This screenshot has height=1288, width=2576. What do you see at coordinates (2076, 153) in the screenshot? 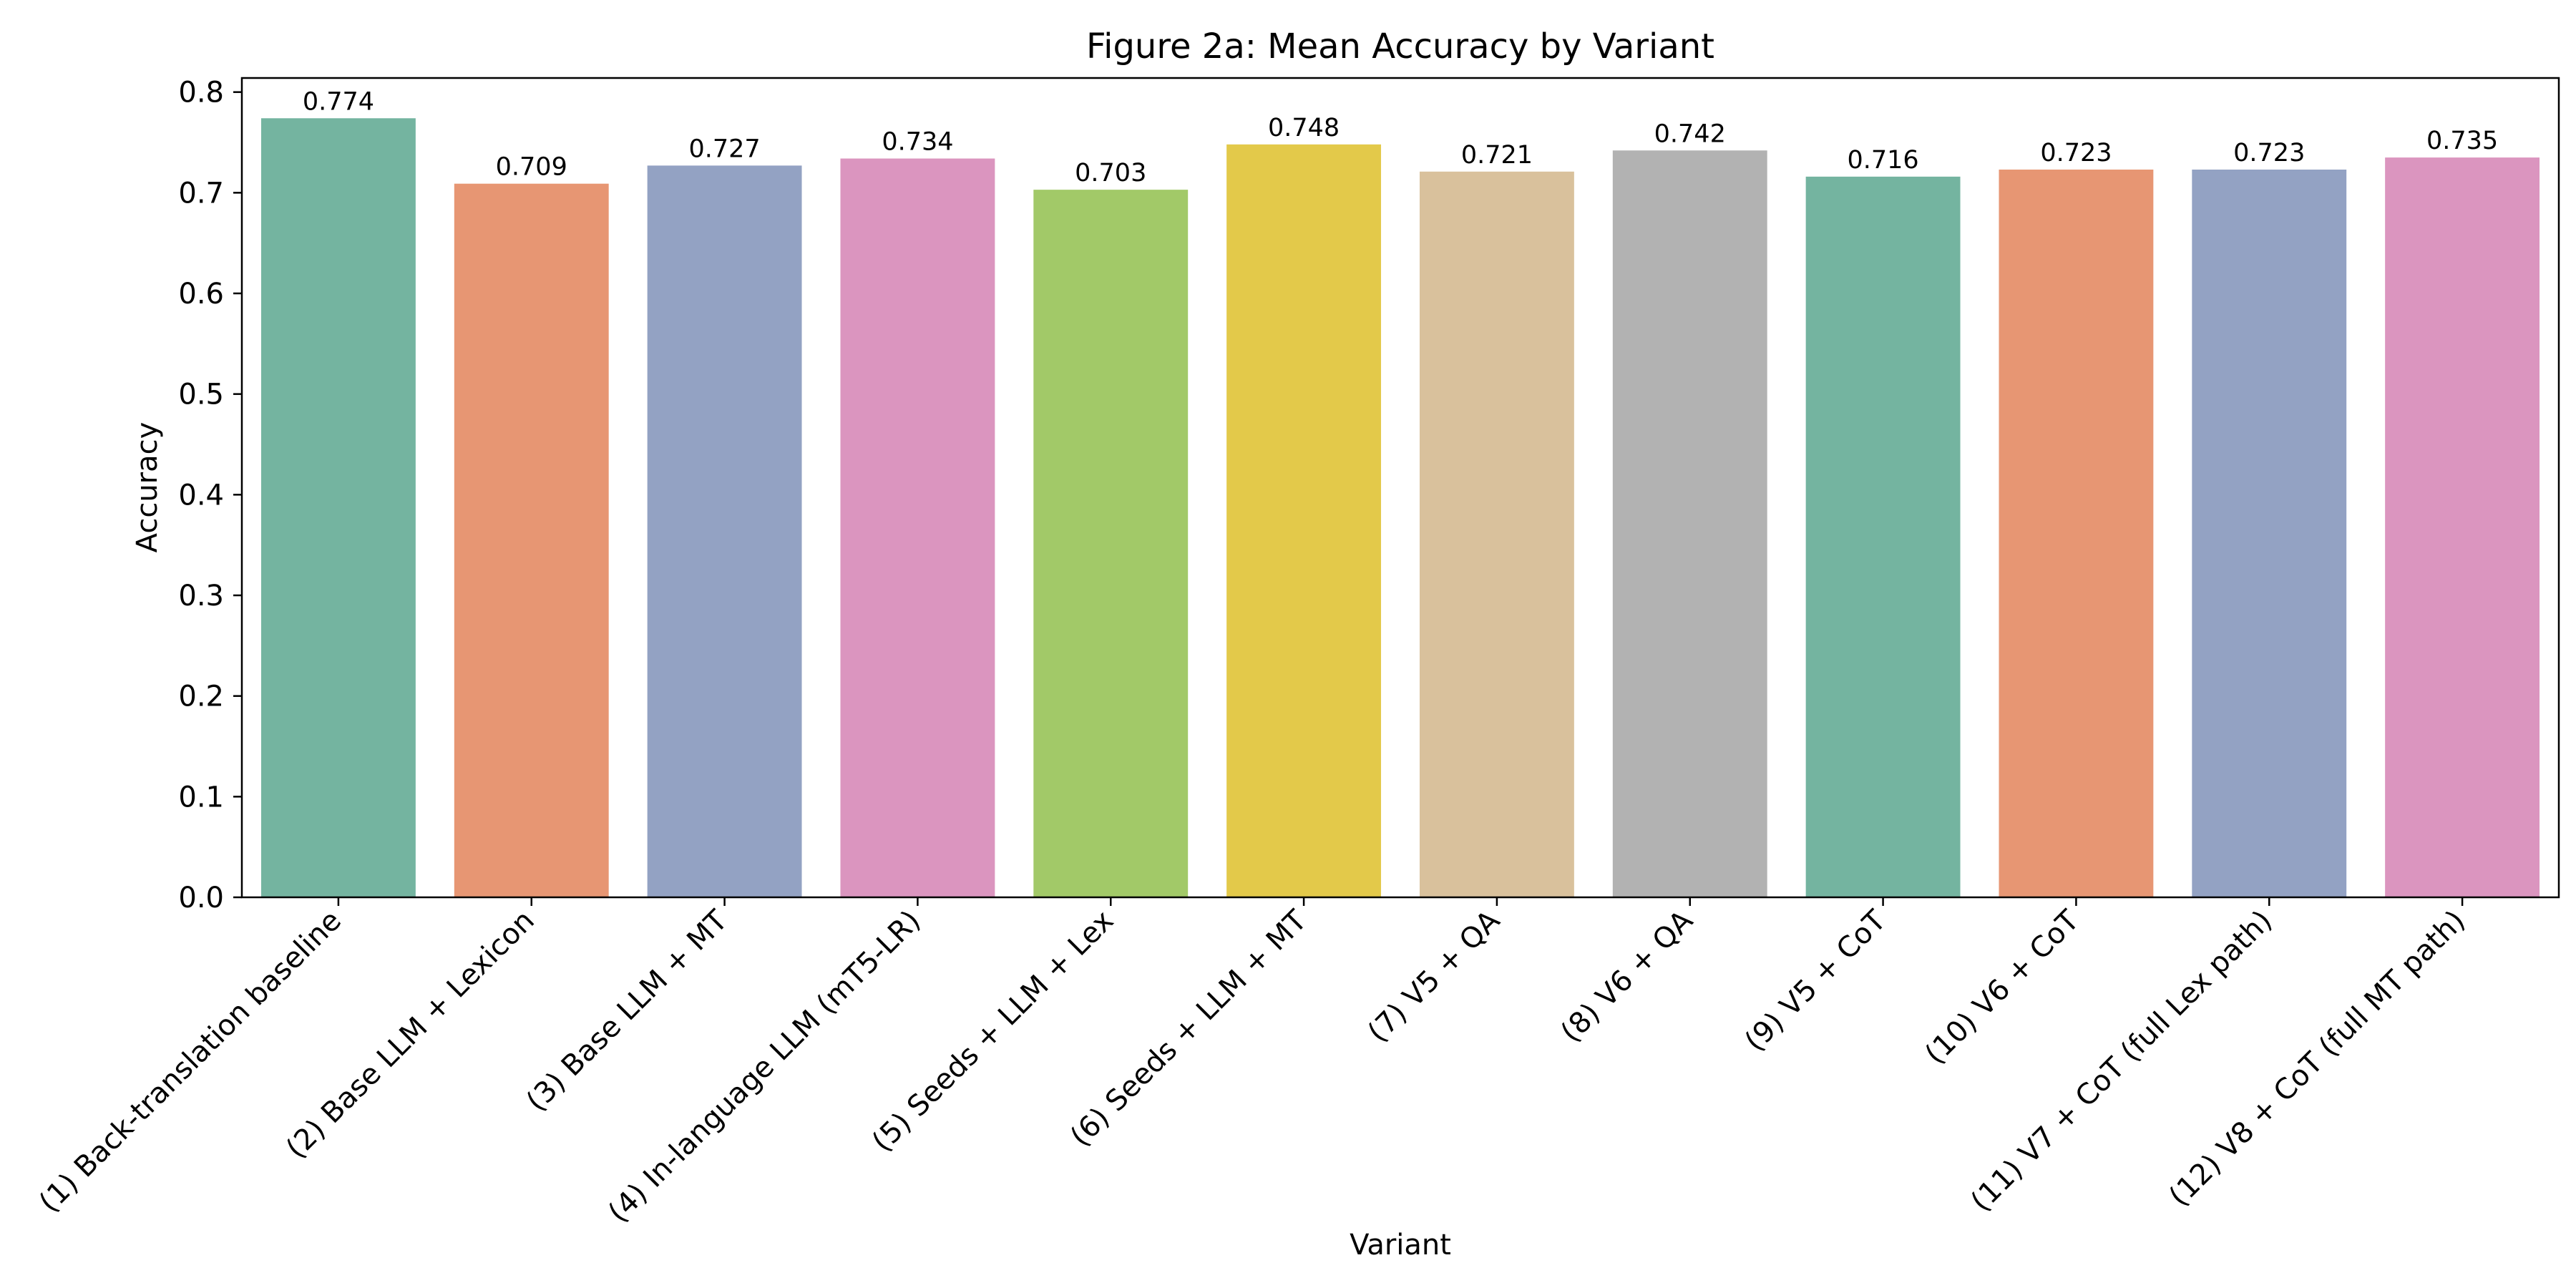
I see `bar-value-label-10: 0.723` at bounding box center [2076, 153].